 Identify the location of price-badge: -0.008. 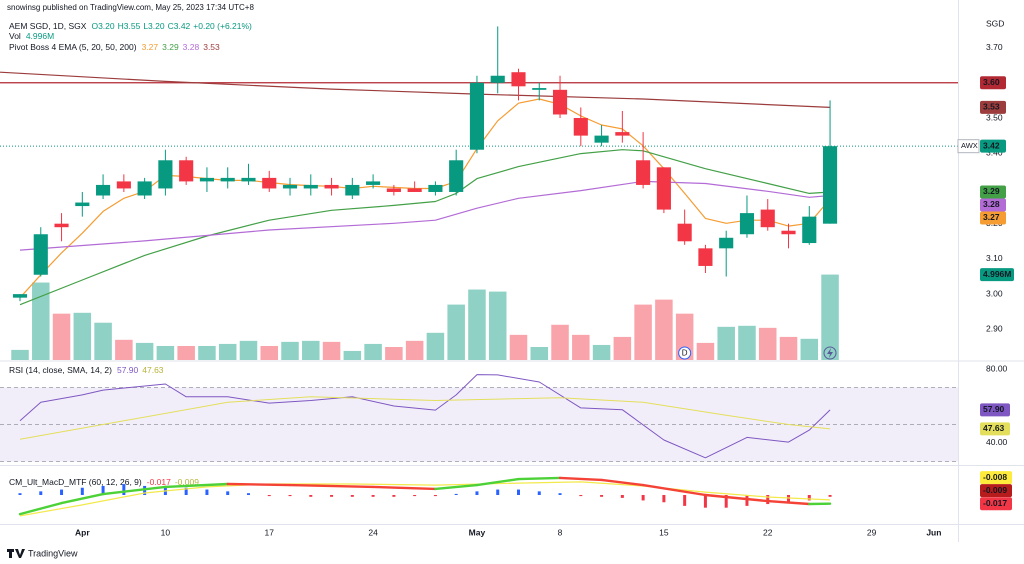
(996, 478).